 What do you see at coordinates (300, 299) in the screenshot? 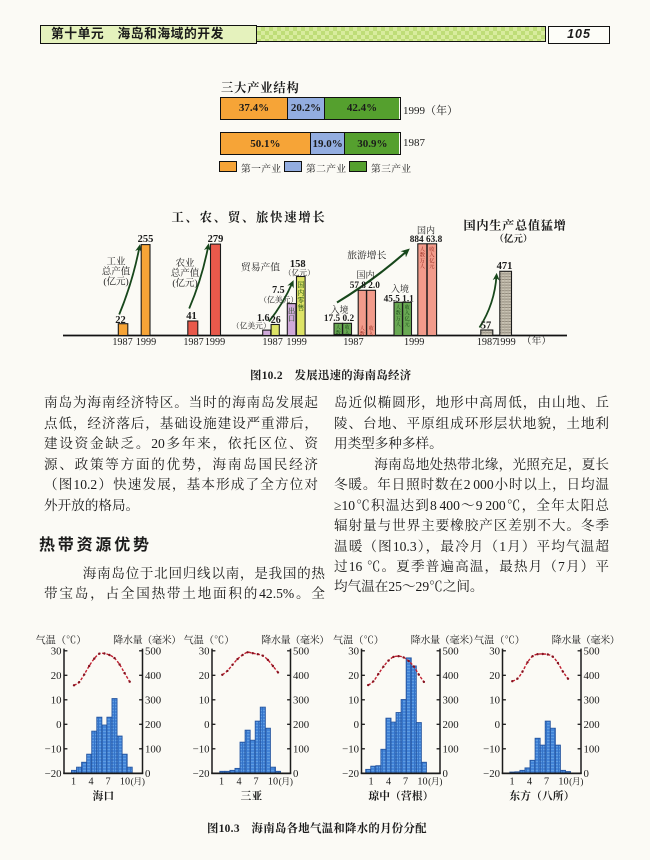
I see `svg-text: 零` at bounding box center [300, 299].